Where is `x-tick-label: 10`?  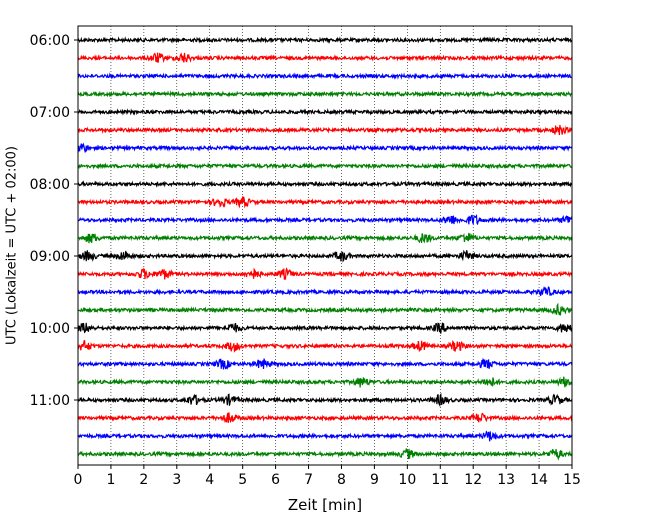 x-tick-label: 10 is located at coordinates (407, 480).